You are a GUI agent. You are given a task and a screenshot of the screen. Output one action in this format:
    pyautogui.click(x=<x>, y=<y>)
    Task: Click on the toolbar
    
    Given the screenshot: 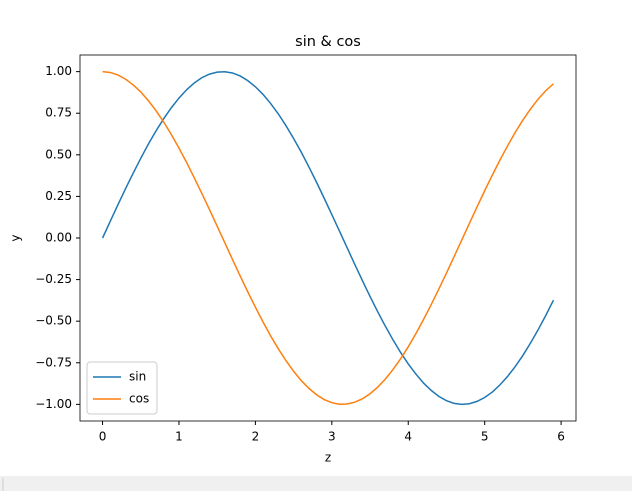 What is the action you would take?
    pyautogui.click(x=316, y=483)
    